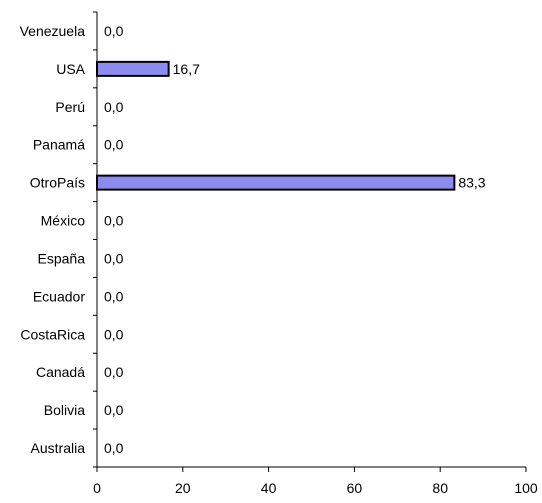  What do you see at coordinates (64, 410) in the screenshot?
I see `category-label: Bolivia` at bounding box center [64, 410].